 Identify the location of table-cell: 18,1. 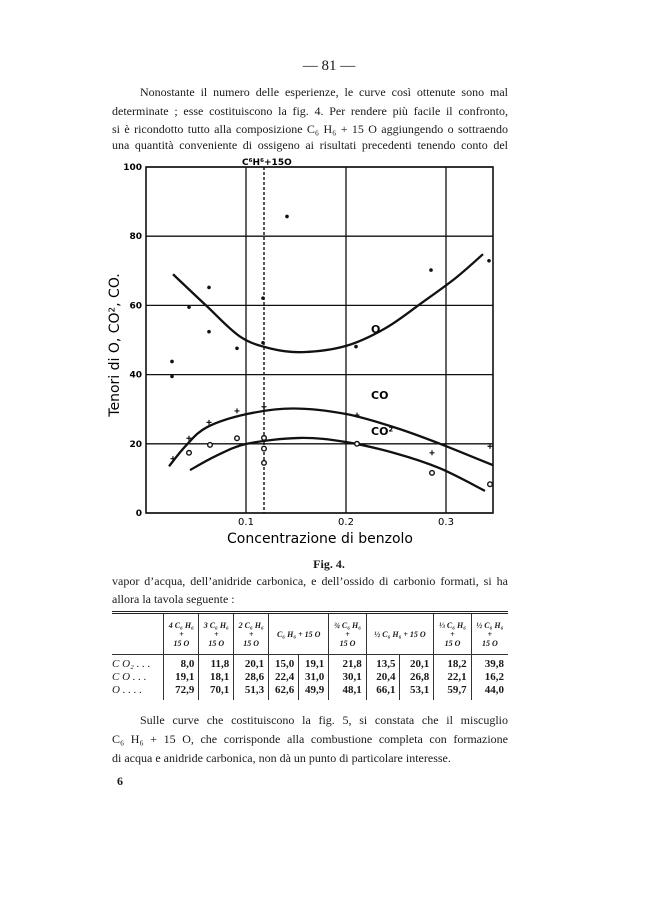
(216, 677).